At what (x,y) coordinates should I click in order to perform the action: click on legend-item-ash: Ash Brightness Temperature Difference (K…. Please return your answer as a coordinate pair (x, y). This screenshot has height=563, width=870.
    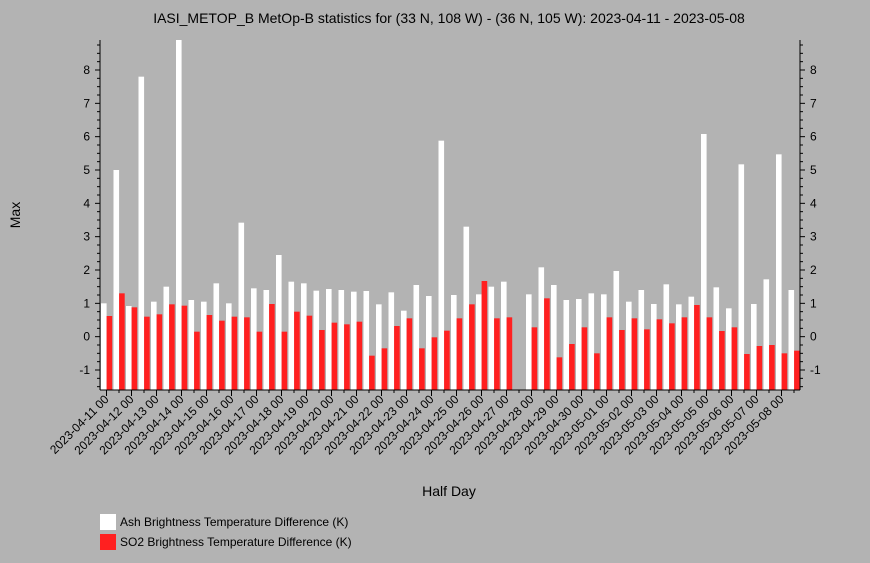
    Looking at the image, I should click on (226, 522).